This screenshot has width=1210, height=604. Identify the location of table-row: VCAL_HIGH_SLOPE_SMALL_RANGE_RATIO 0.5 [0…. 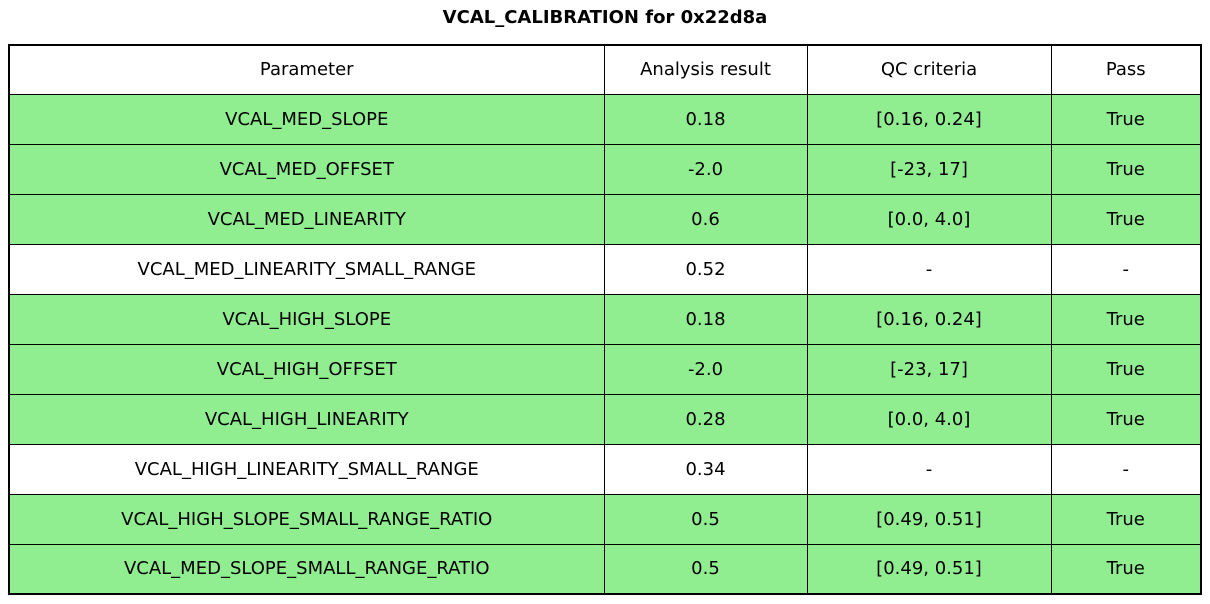
(605, 519).